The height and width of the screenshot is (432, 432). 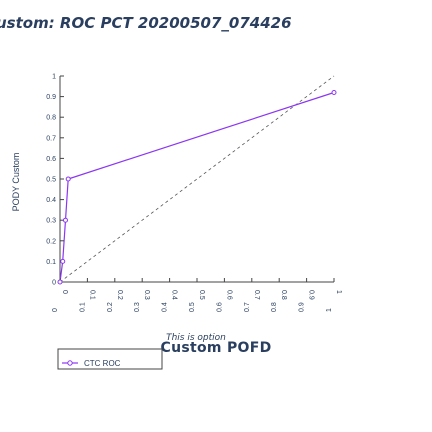 What do you see at coordinates (51, 138) in the screenshot?
I see `y-tick-label: 0.7` at bounding box center [51, 138].